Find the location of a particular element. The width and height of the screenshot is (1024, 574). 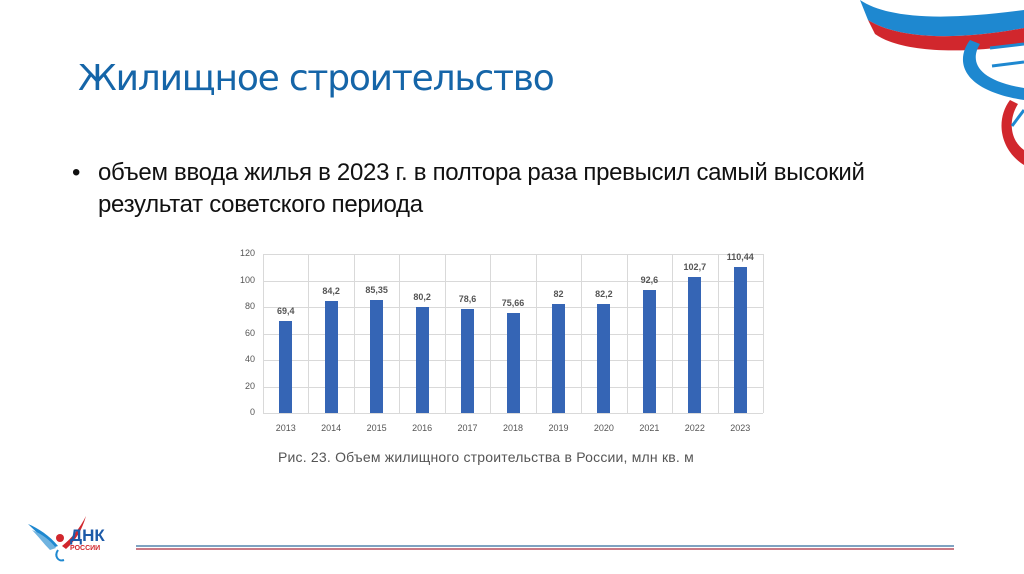

bar-value-label: 80,2 is located at coordinates (422, 296).